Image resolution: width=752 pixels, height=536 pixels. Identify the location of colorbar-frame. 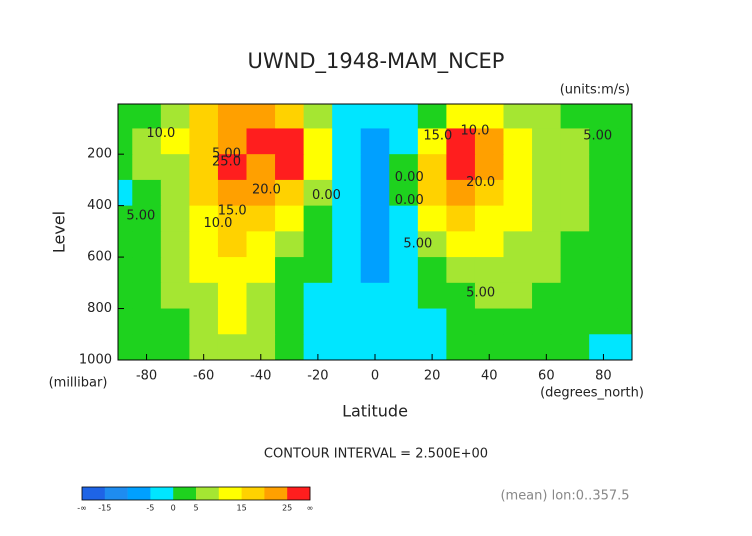
(196, 493).